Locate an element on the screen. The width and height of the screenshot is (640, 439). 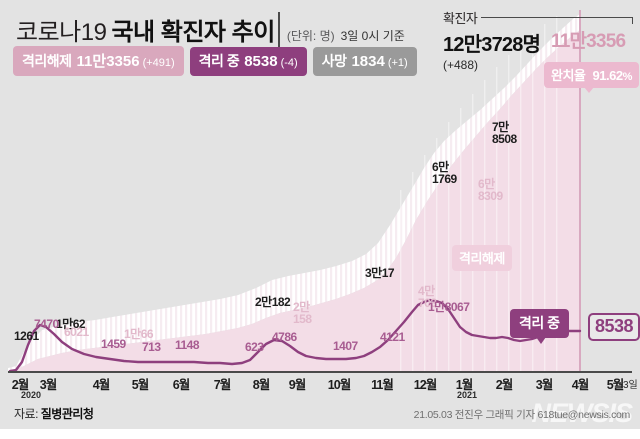
badge-death-label: 사망 is located at coordinates (334, 60).